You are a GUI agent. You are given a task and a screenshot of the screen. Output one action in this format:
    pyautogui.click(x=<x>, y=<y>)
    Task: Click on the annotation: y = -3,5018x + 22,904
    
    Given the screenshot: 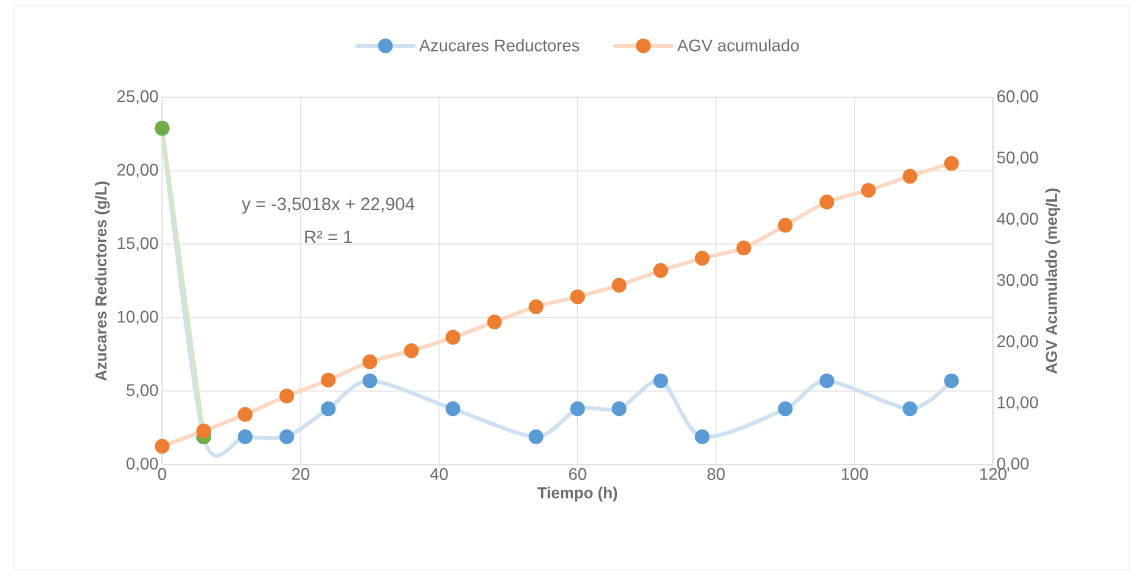 What is the action you would take?
    pyautogui.click(x=328, y=205)
    